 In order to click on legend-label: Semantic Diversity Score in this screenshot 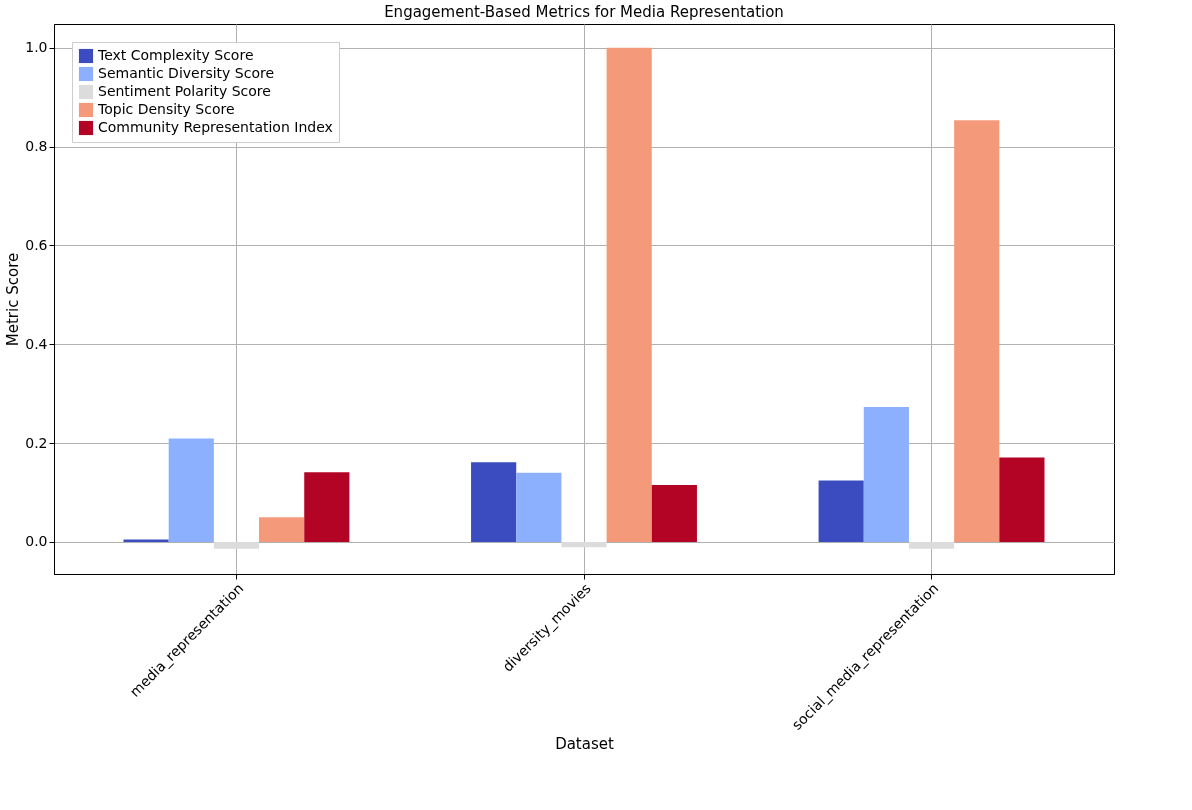, I will do `click(186, 73)`.